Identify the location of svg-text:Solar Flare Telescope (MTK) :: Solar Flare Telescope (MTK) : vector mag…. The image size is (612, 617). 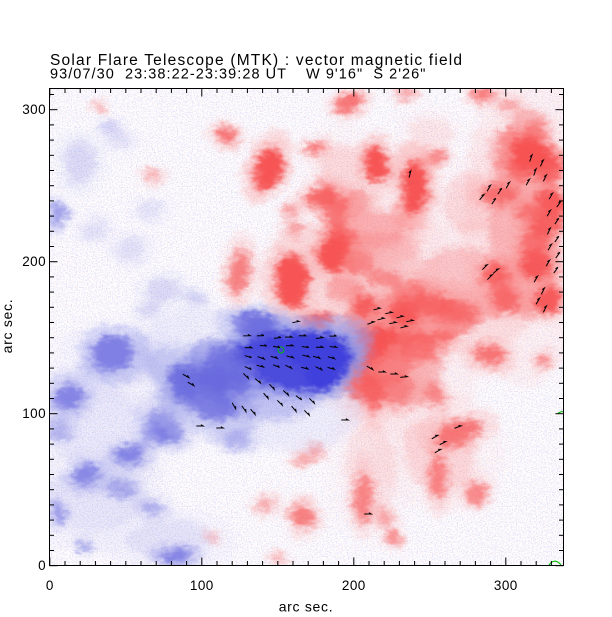
(256, 60).